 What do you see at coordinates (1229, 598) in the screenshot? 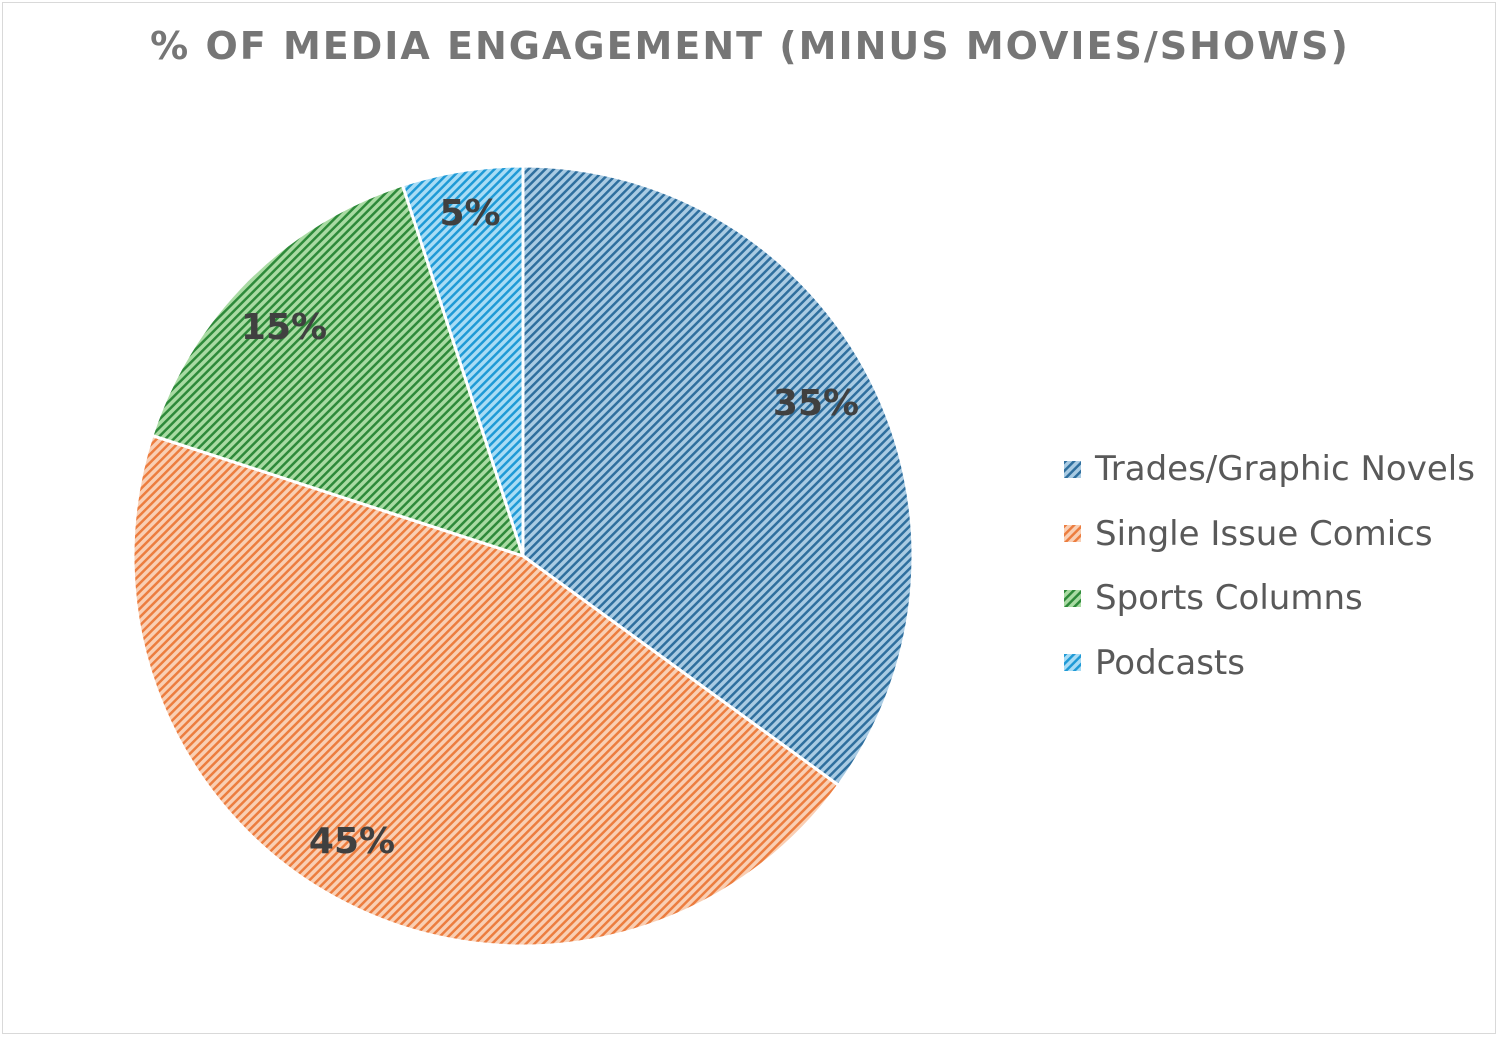
I see `legend-label: Sports Columns` at bounding box center [1229, 598].